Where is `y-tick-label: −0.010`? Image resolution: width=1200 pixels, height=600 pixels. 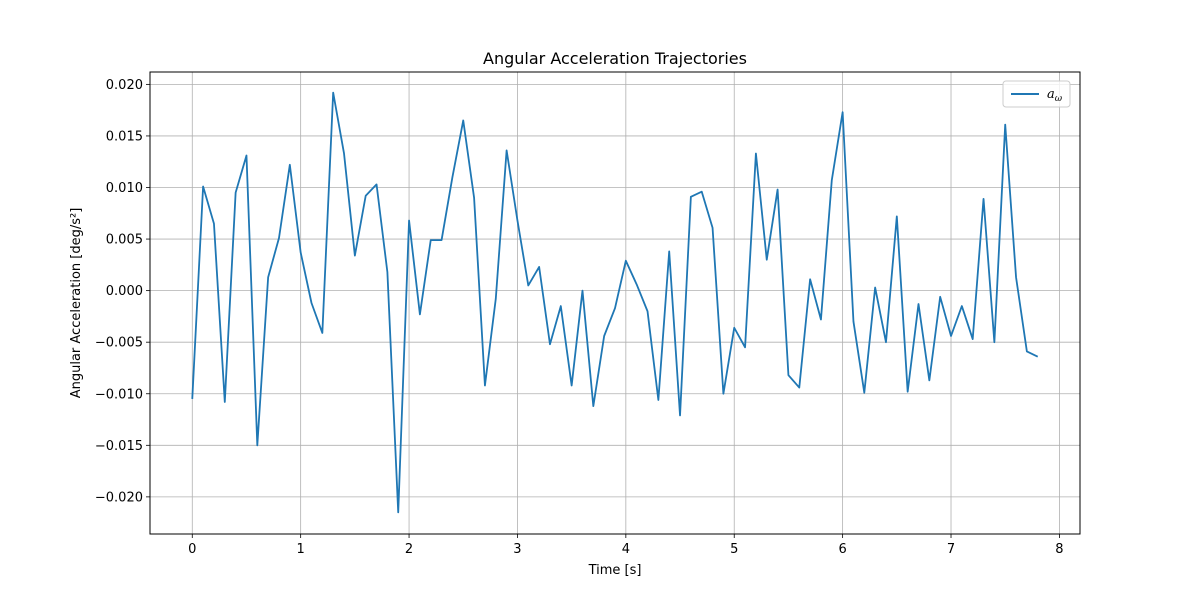 y-tick-label: −0.010 is located at coordinates (119, 394).